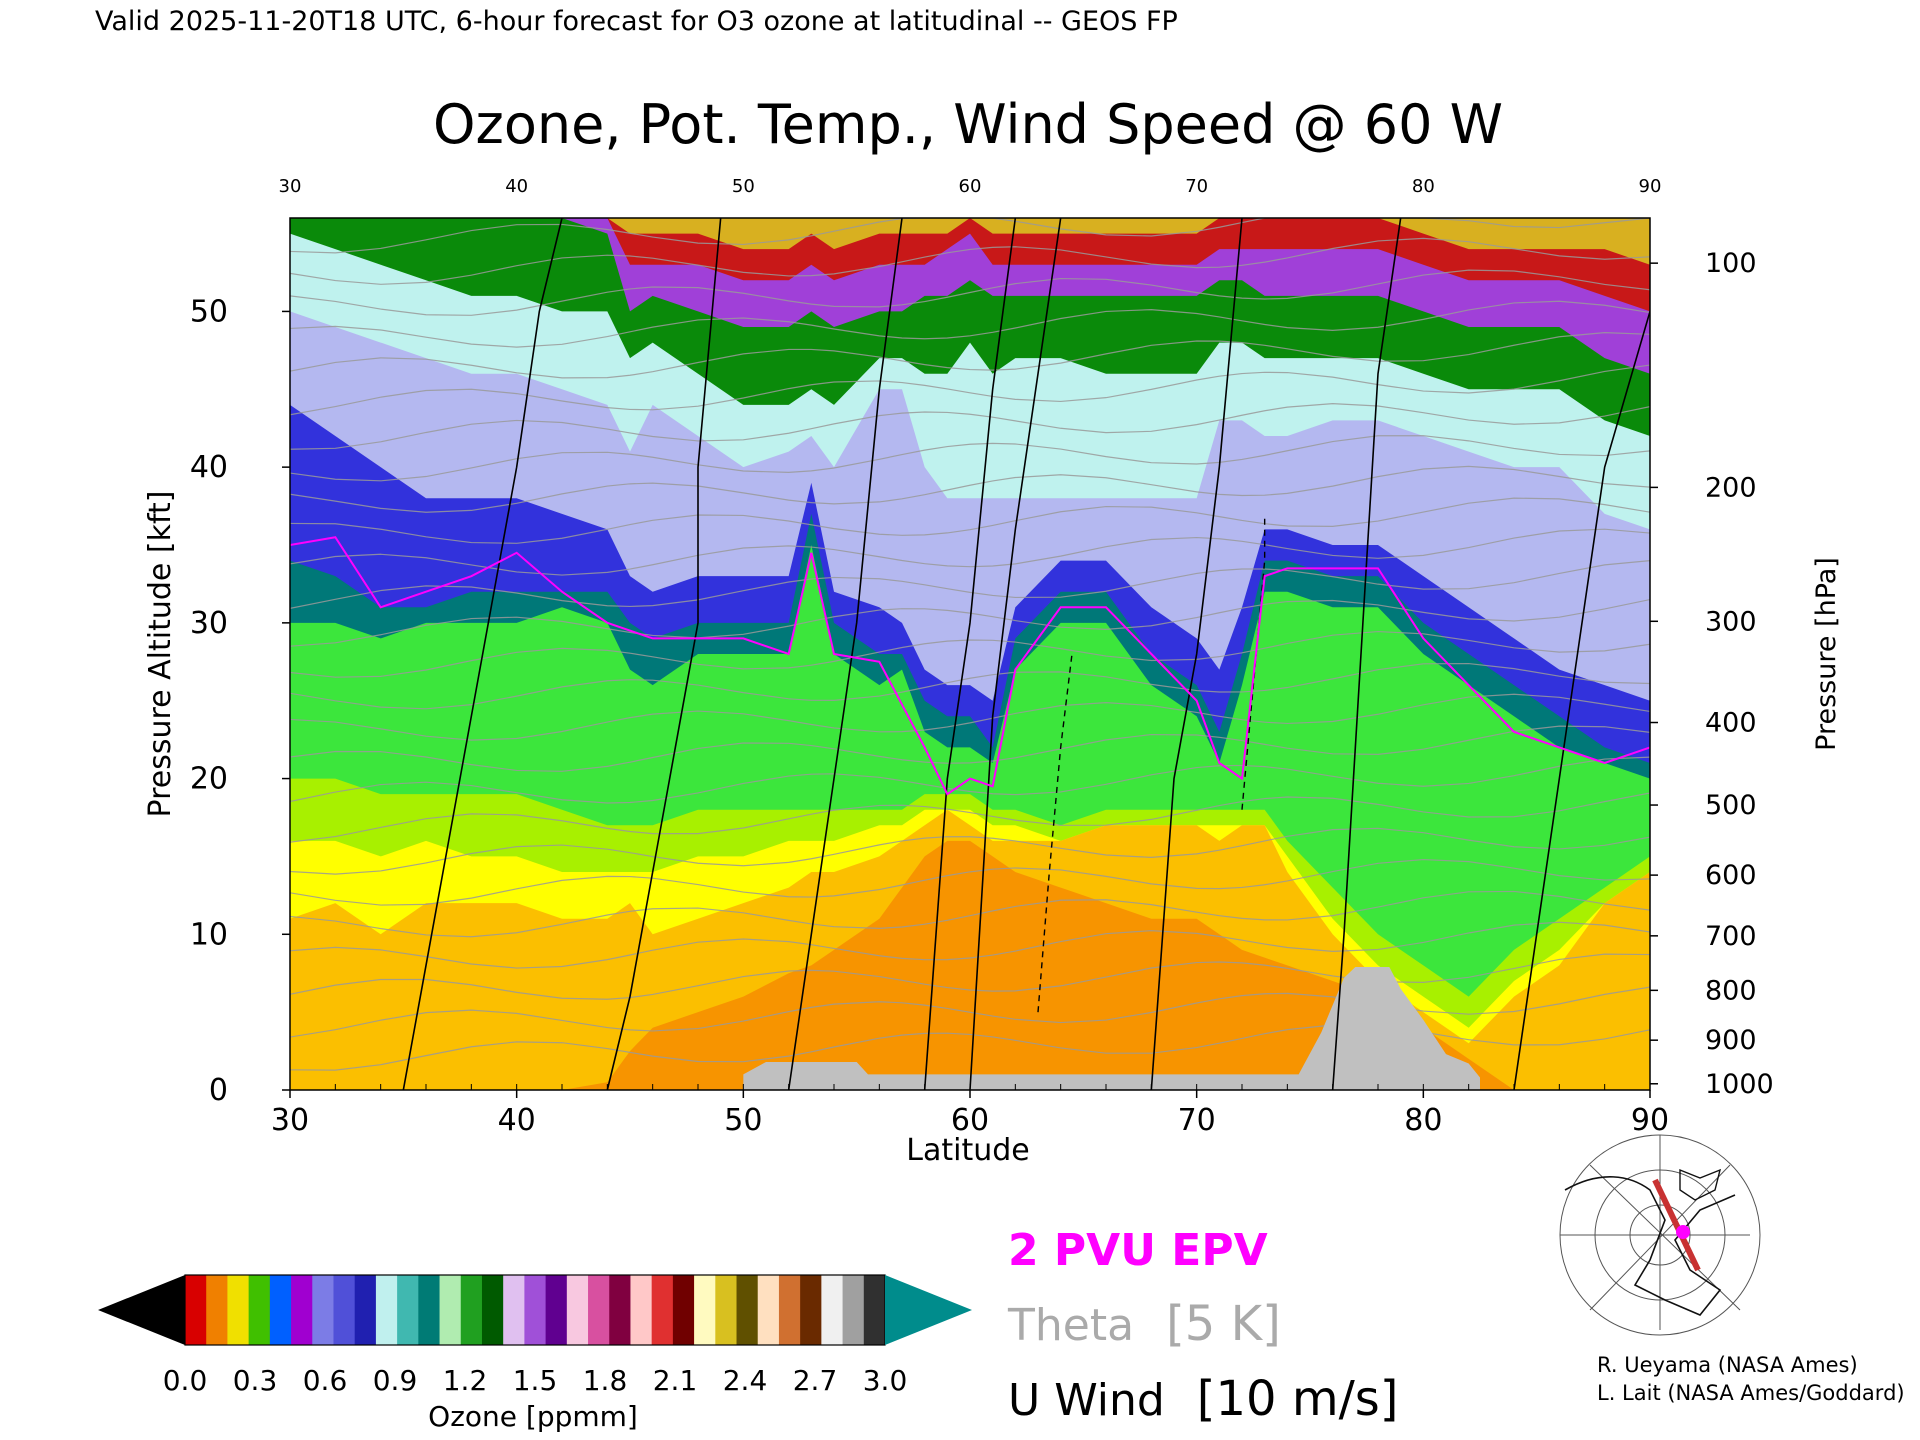  I want to click on colorbar-tick-label: 0.9, so click(395, 1380).